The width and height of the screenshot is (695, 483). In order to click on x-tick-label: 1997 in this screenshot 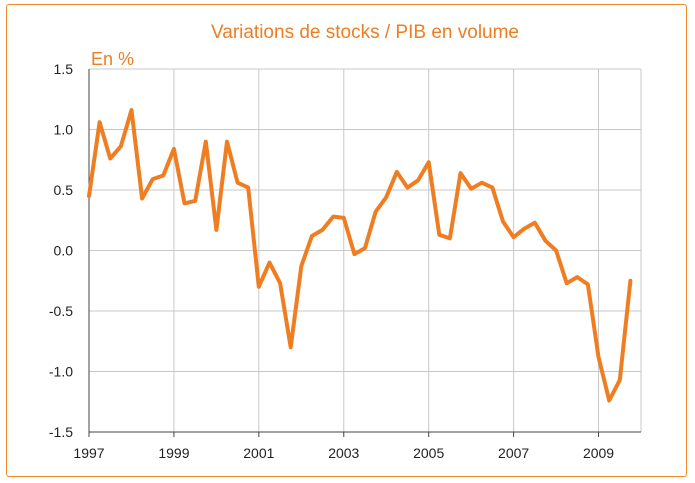, I will do `click(88, 453)`.